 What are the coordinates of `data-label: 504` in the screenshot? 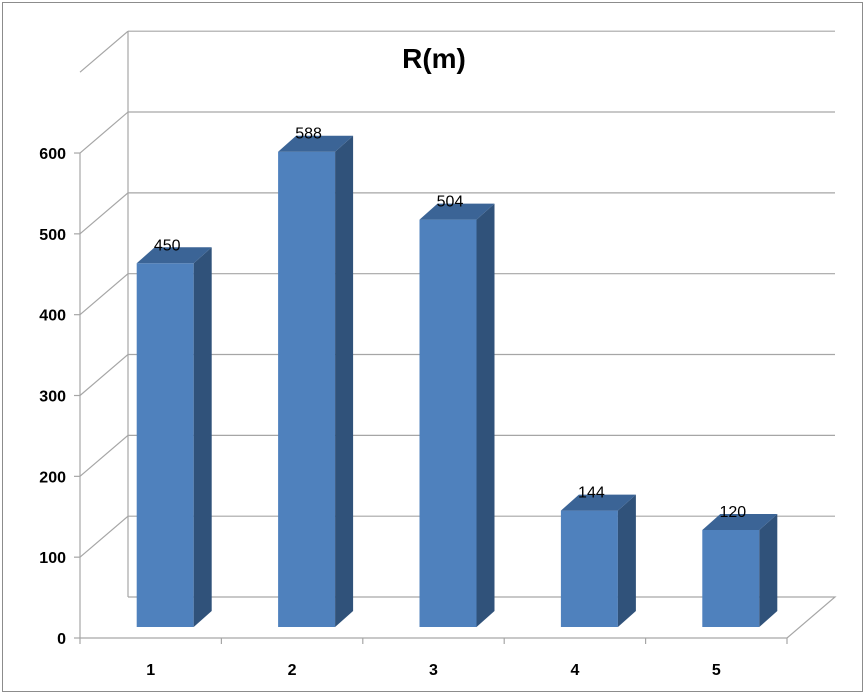 It's located at (450, 202).